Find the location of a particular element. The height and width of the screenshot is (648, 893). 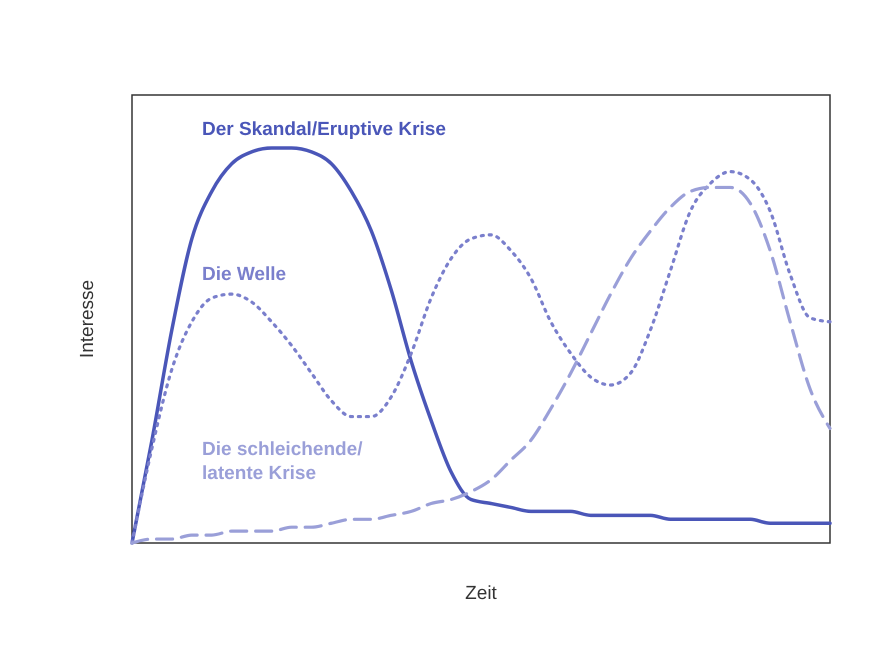

series-label: Die Welle is located at coordinates (244, 274).